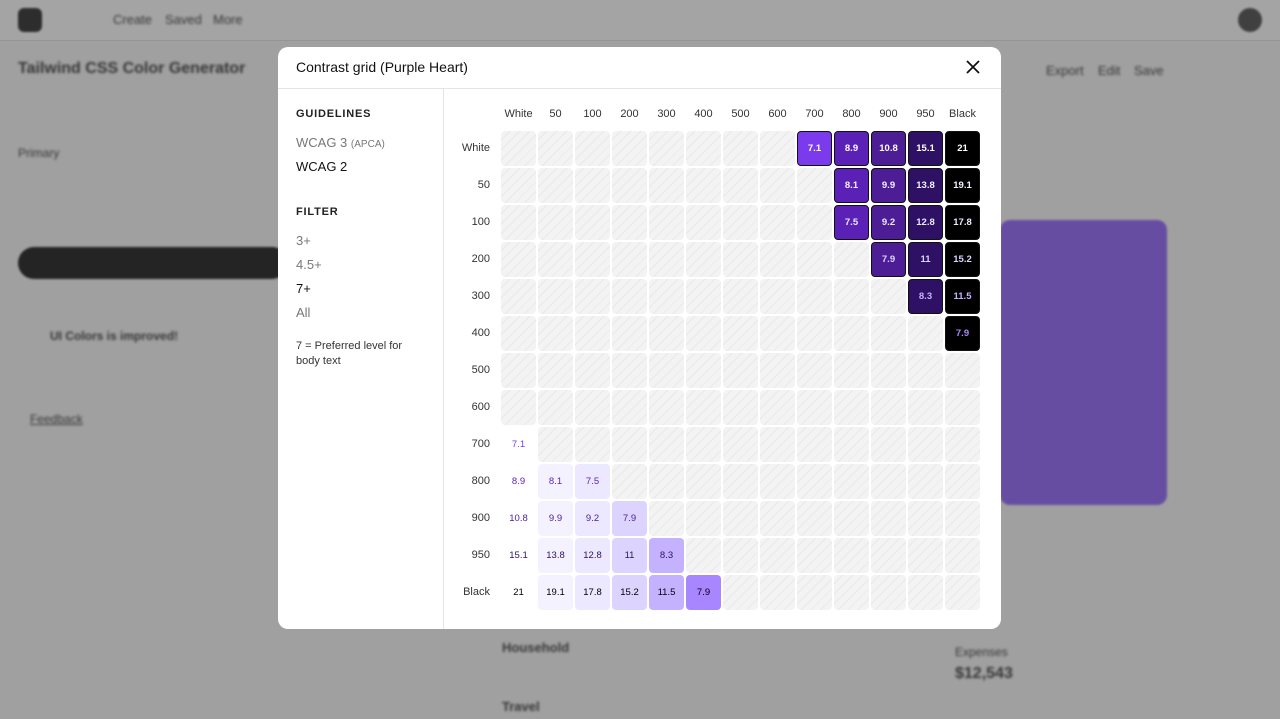  What do you see at coordinates (518, 518) in the screenshot?
I see `contrast-cell: 10.8` at bounding box center [518, 518].